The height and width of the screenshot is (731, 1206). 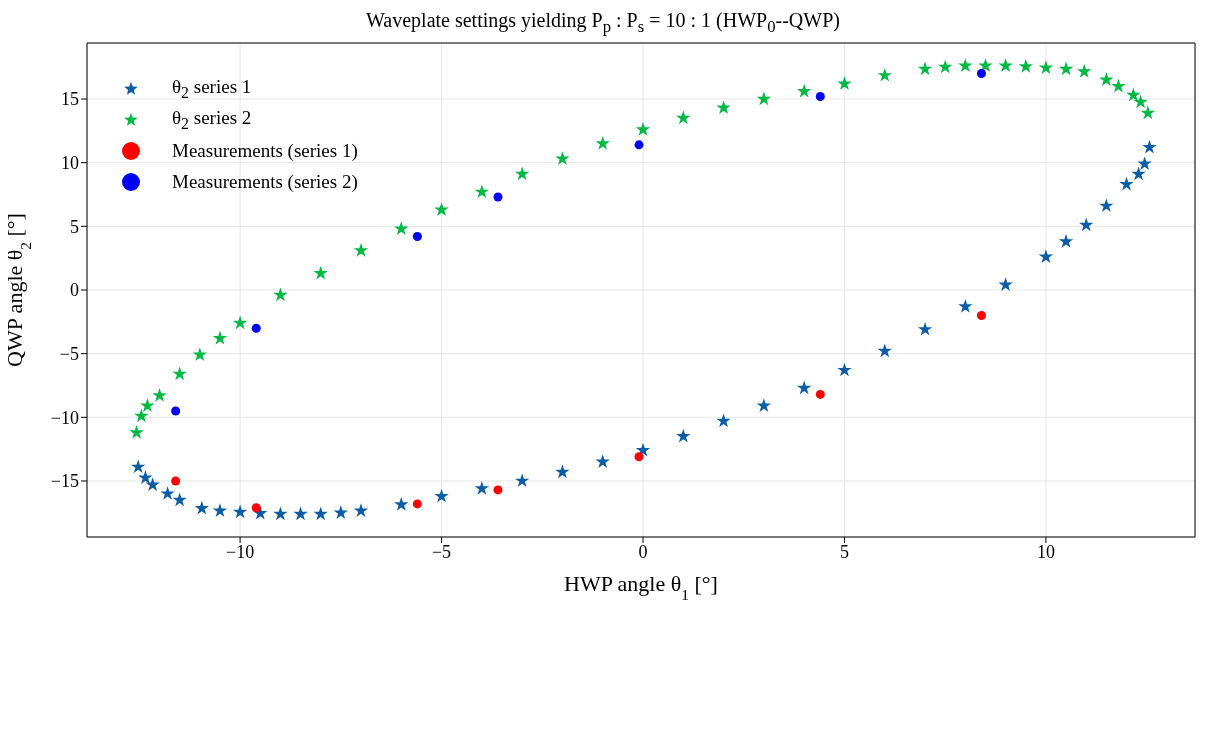 I want to click on chart-title: Waveplate settings yielding P$_{p}$ : P$_{s}$ = 10 : 1 (HWP$_{0}$--QWP), so click(x=603, y=22).